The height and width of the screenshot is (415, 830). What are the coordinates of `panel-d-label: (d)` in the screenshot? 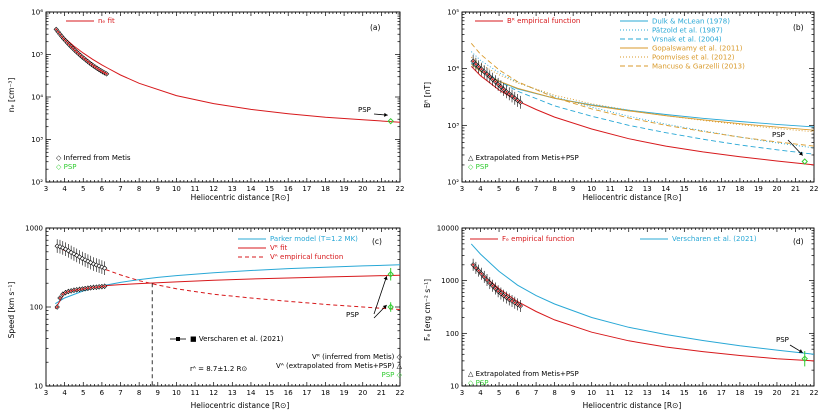 It's located at (798, 241).